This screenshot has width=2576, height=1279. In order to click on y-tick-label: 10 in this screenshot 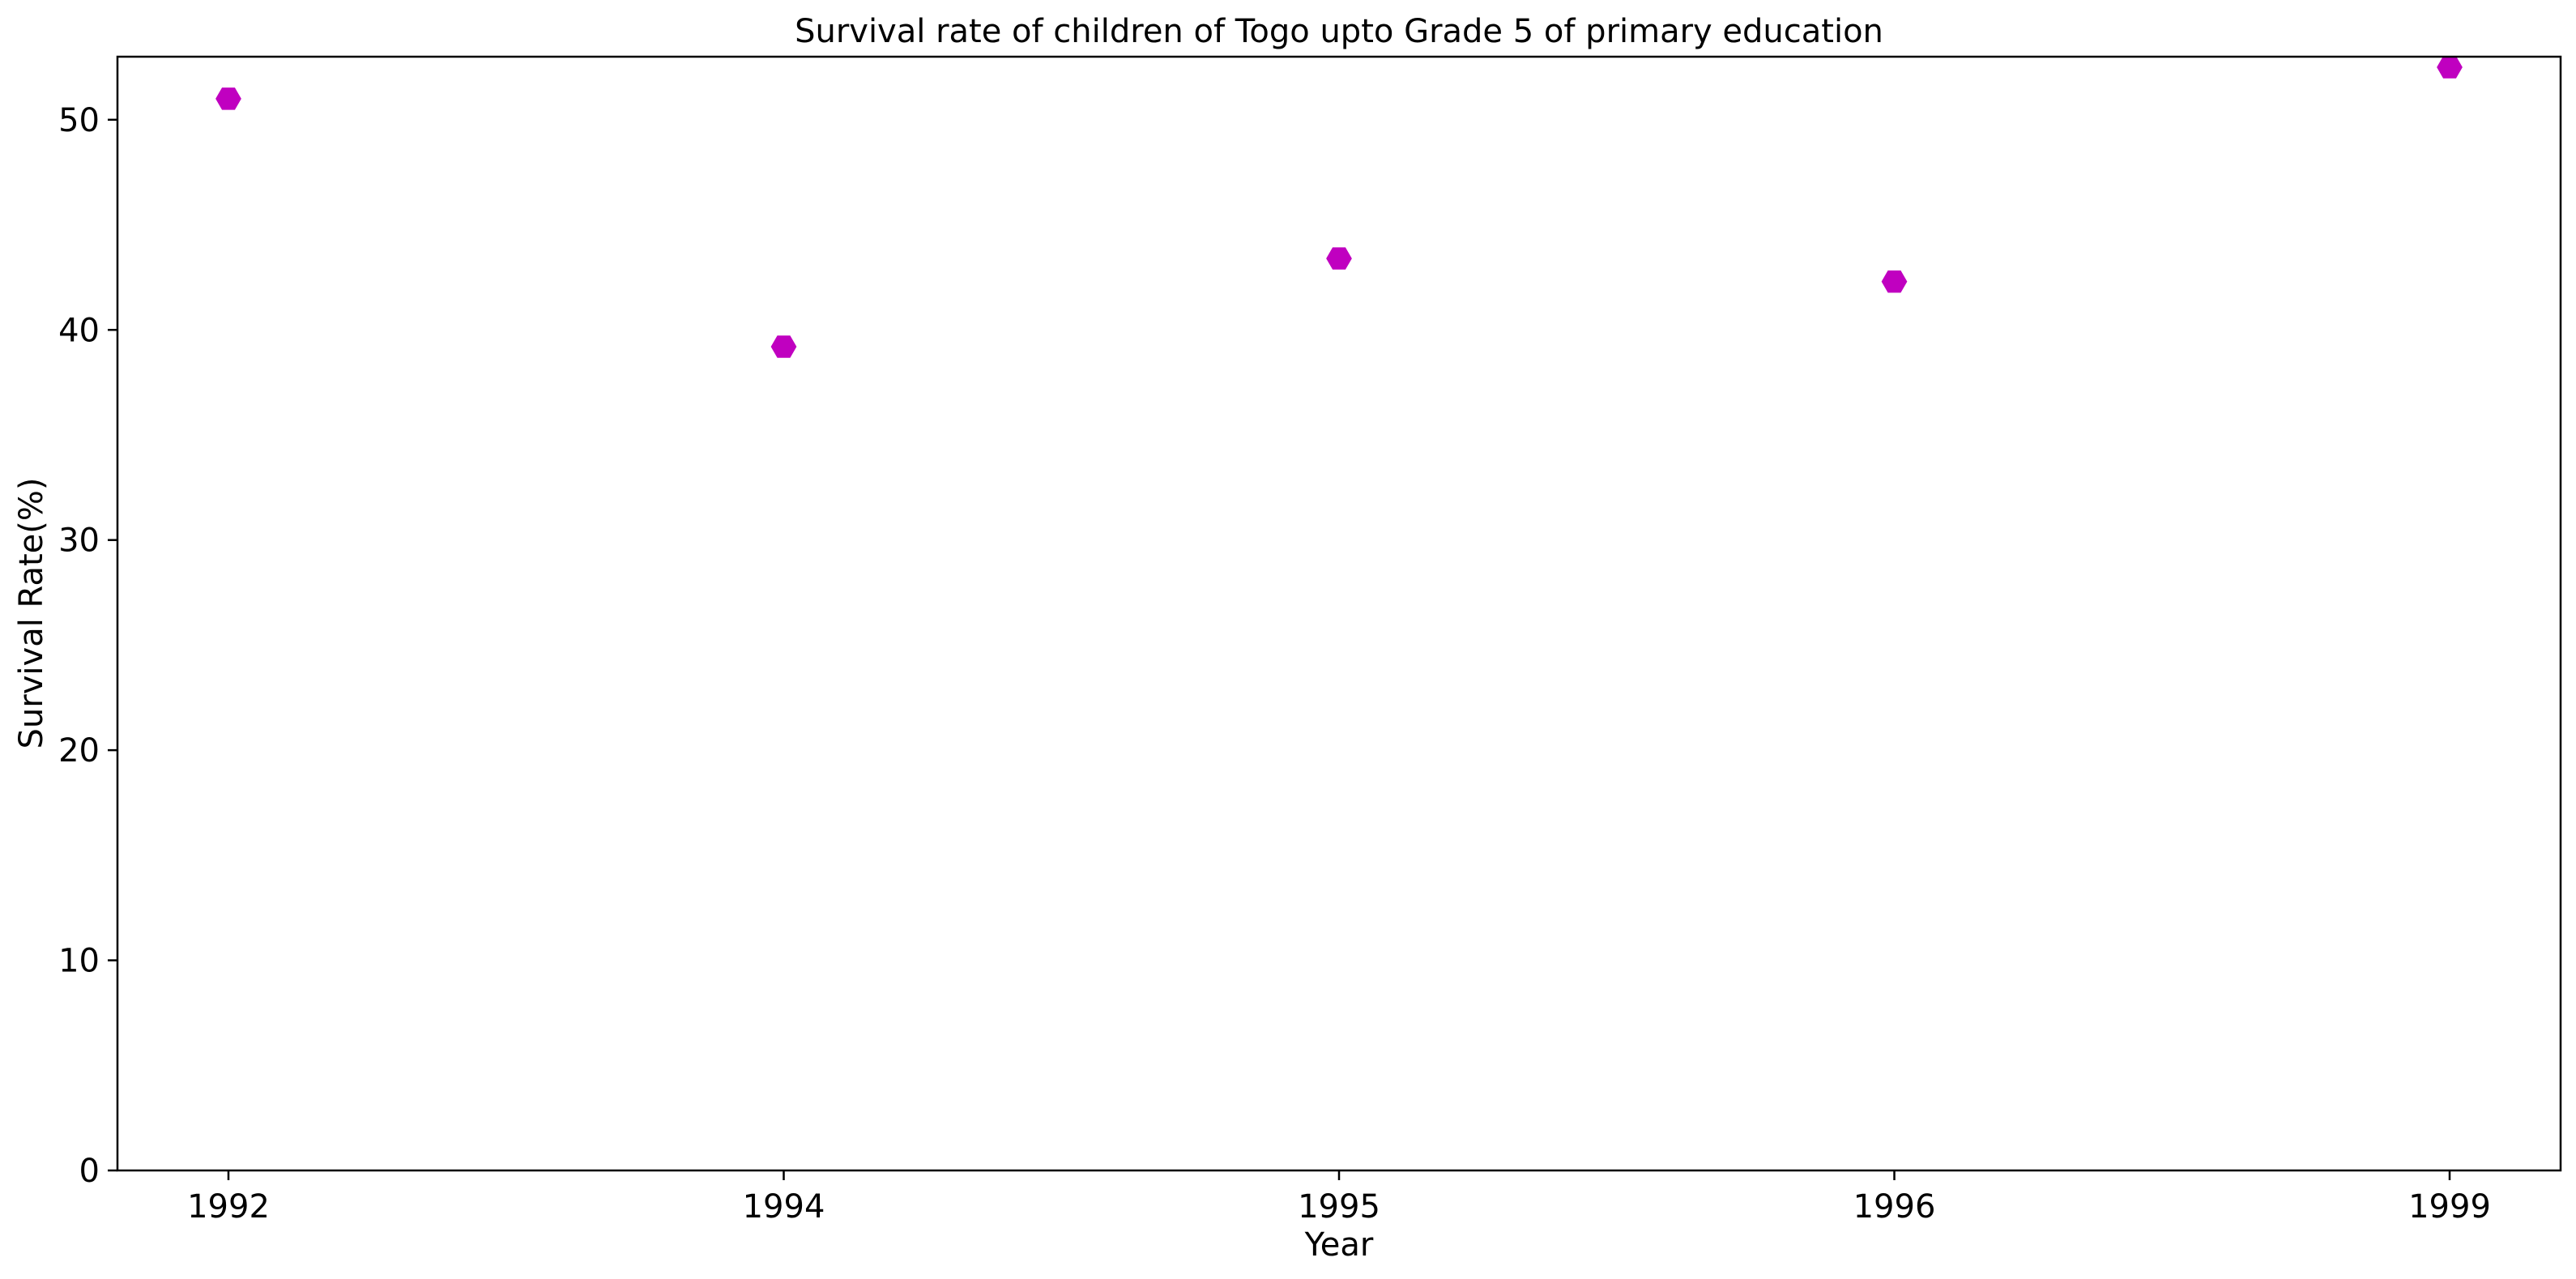, I will do `click(79, 961)`.